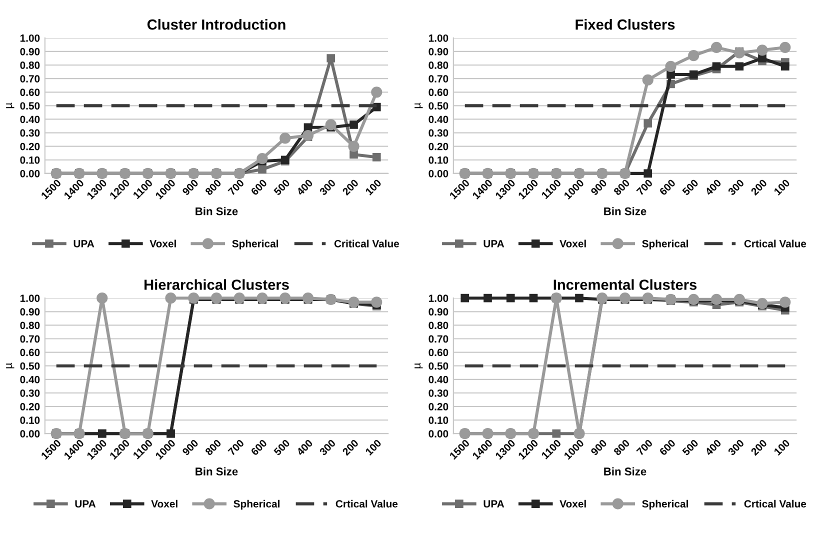  I want to click on y-tick-label: 0.40, so click(30, 380).